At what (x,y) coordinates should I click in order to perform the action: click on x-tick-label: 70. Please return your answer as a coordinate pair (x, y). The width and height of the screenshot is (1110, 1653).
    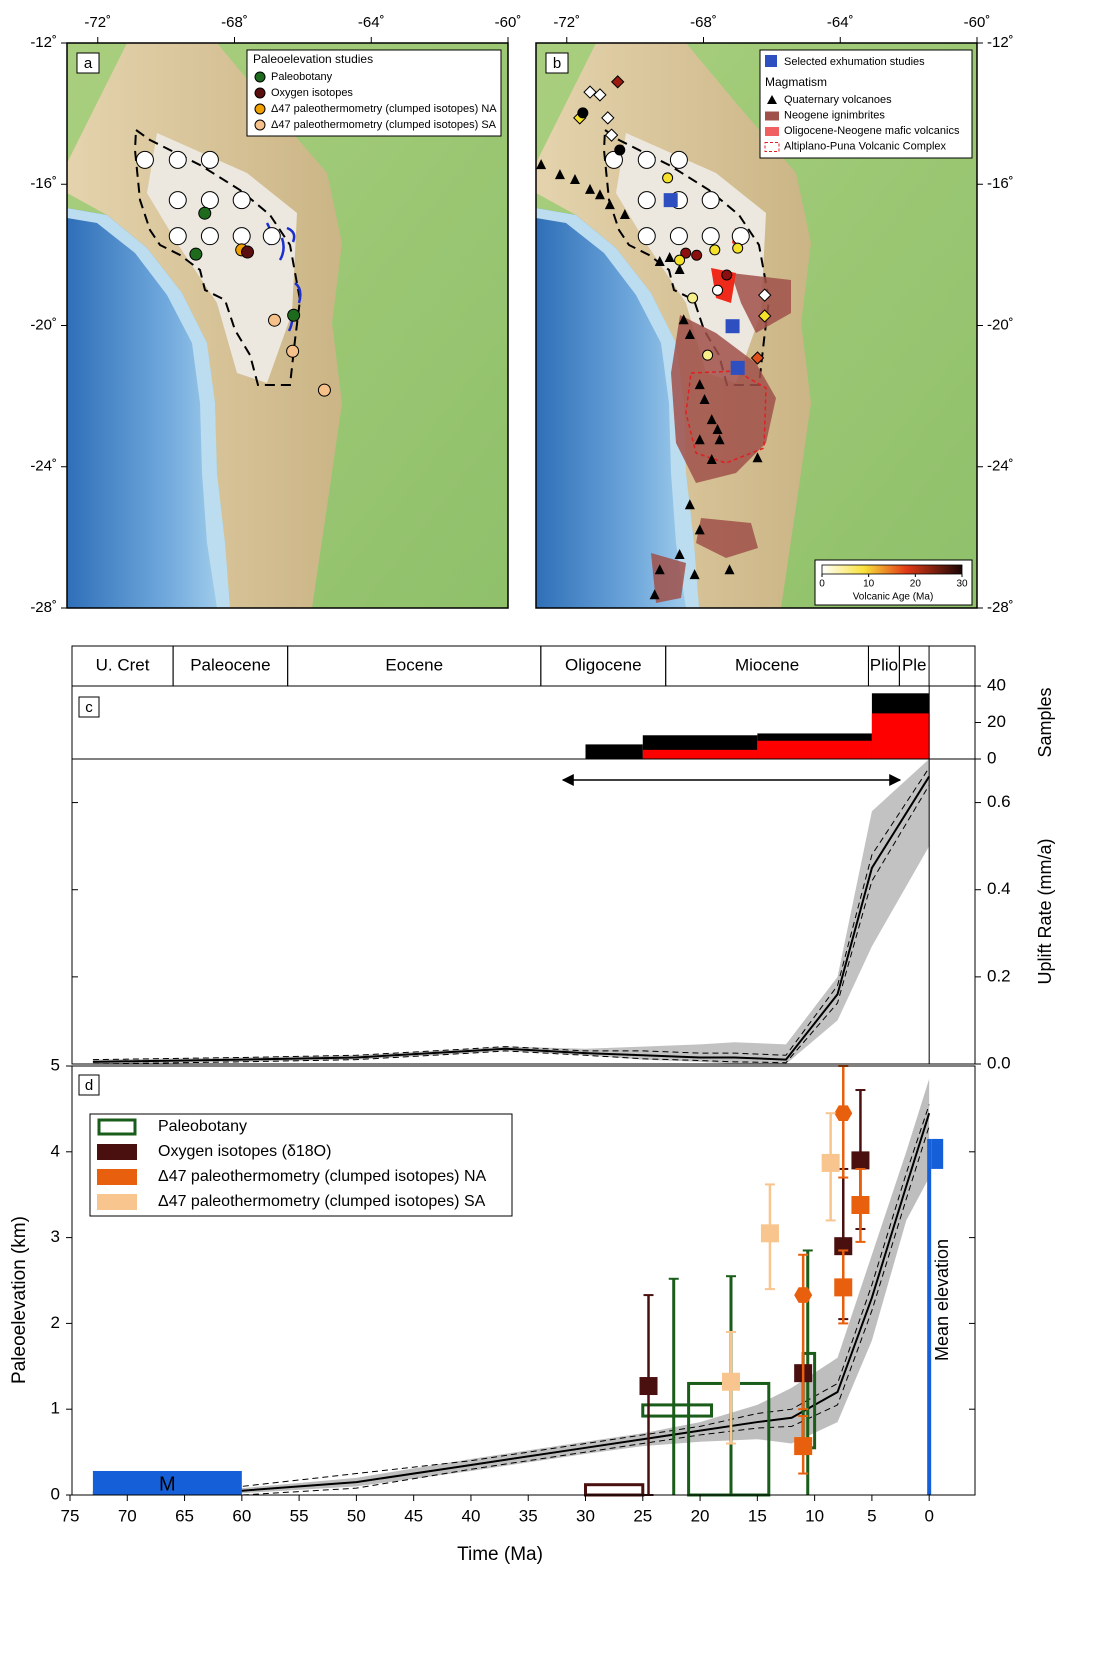
    Looking at the image, I should click on (127, 1515).